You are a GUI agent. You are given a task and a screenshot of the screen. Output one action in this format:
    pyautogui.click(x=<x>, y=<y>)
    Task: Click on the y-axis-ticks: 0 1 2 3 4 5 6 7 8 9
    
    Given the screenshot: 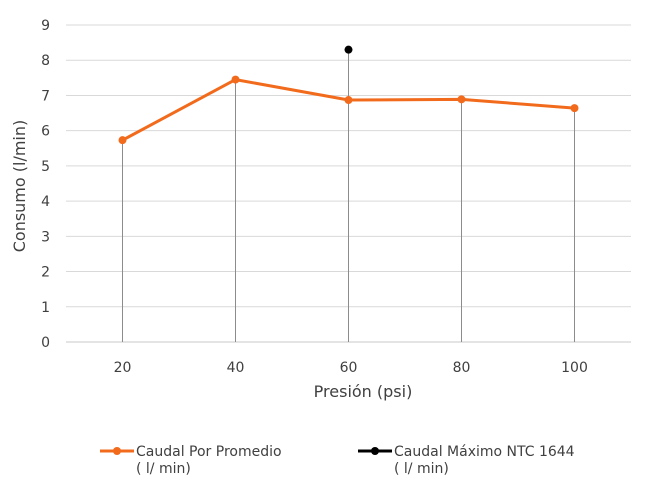 What is the action you would take?
    pyautogui.click(x=45, y=184)
    